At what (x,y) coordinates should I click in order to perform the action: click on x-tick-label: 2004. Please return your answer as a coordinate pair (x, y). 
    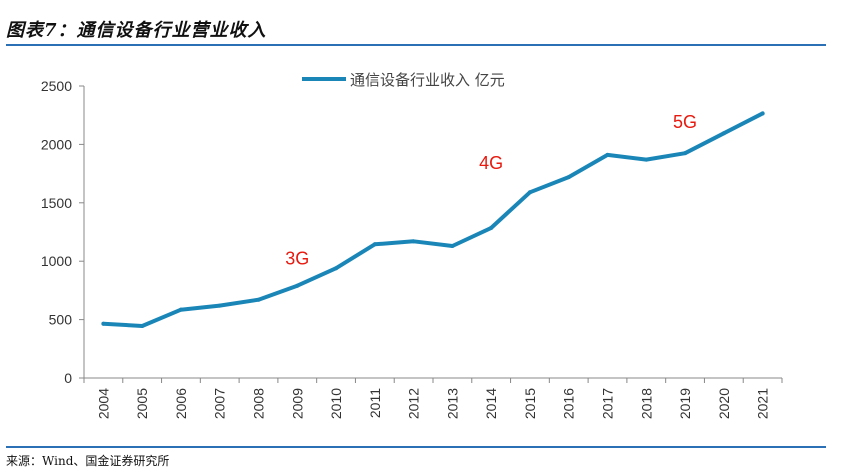
    Looking at the image, I should click on (103, 403).